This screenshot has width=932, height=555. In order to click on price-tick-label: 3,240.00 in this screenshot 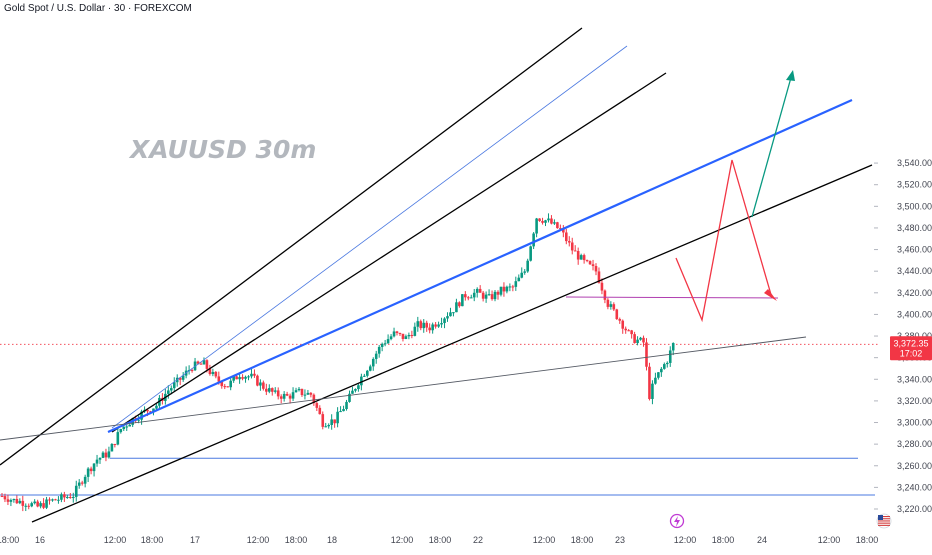, I will do `click(914, 487)`.